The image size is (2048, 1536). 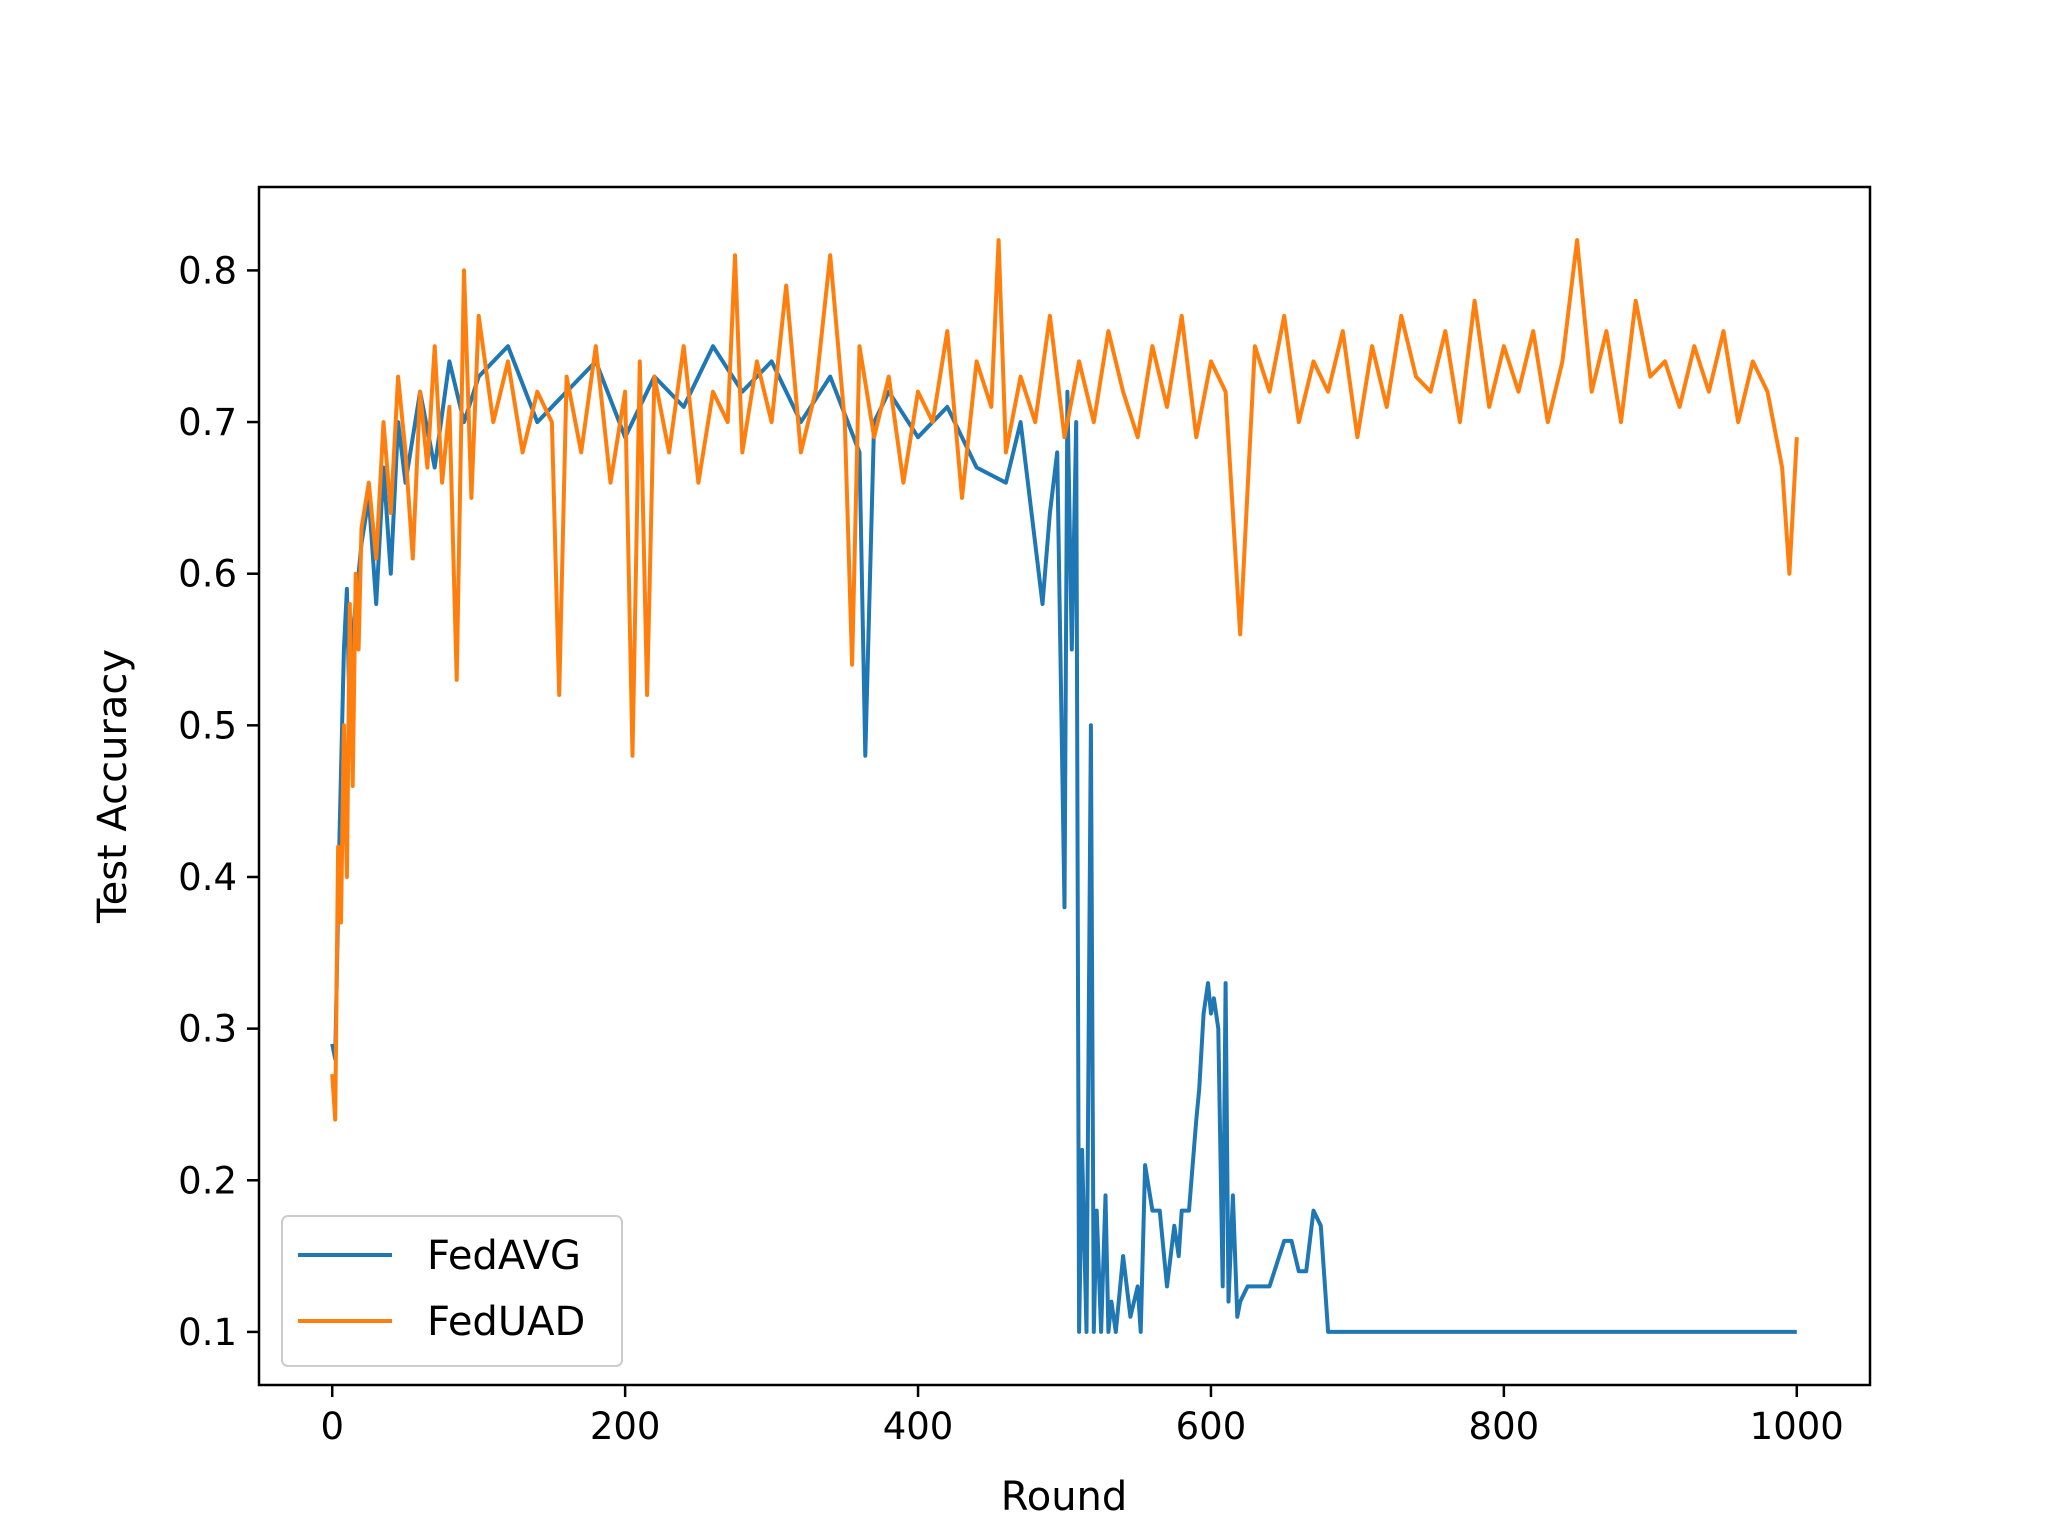 I want to click on x-tick-label: 800, so click(x=1504, y=1426).